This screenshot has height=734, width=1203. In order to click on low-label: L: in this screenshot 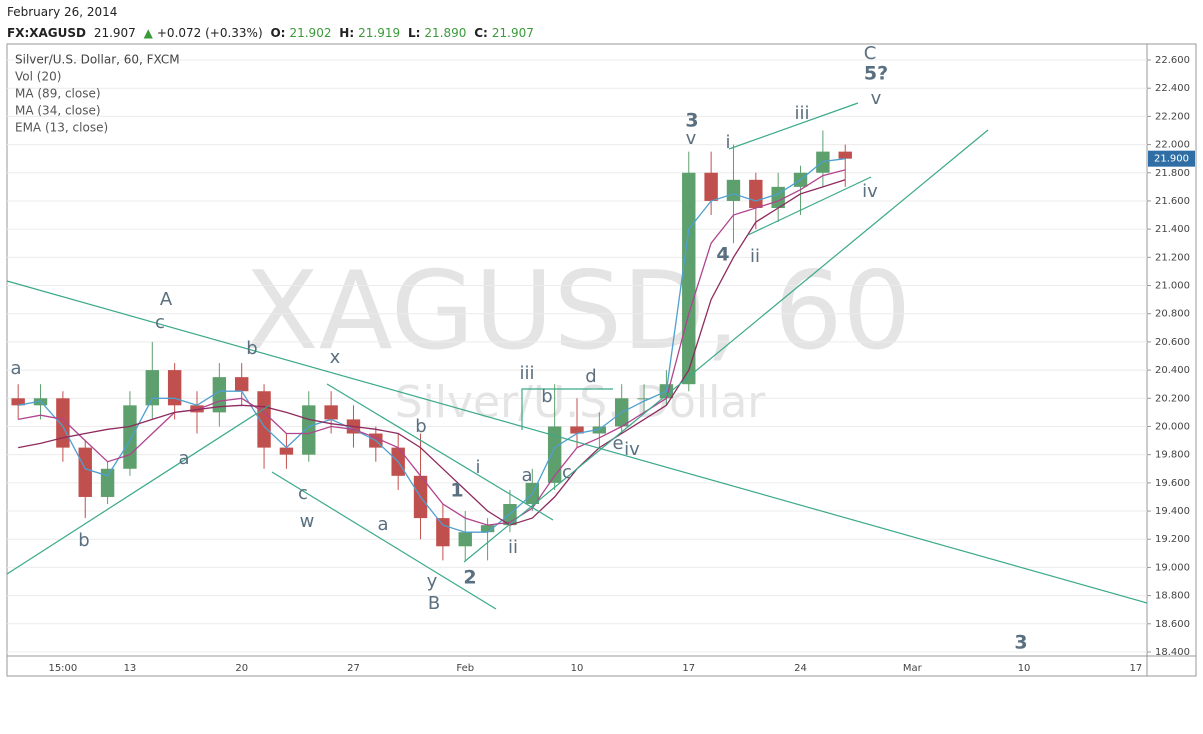, I will do `click(414, 33)`.